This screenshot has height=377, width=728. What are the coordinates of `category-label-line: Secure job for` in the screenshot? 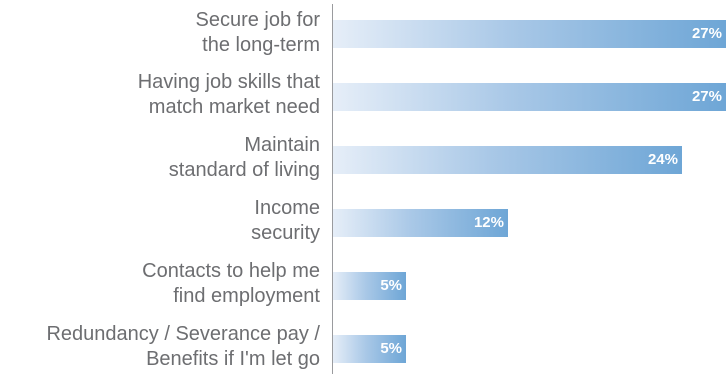 It's located at (257, 20).